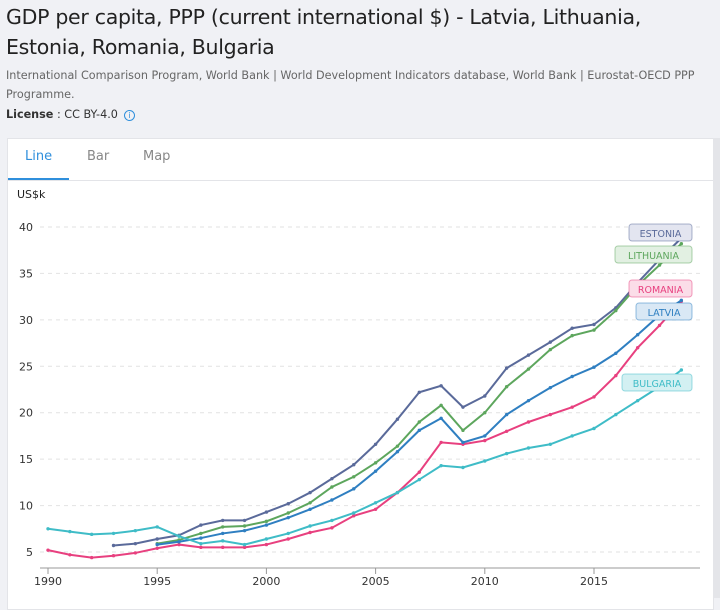  What do you see at coordinates (26, 320) in the screenshot?
I see `y-tick-label: 30` at bounding box center [26, 320].